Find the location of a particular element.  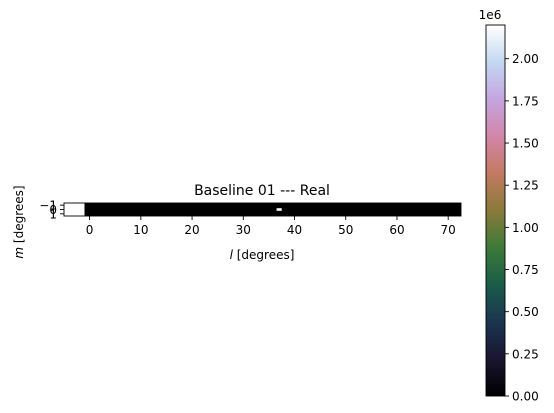

colorbar: 0.00 0.25 0.50 0.75 1.00 1.25 1.50 1.75 2.00 is located at coordinates (512, 214).